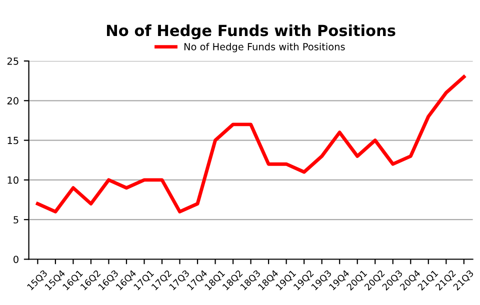 This screenshot has height=305, width=480. I want to click on y-tick-label: 5, so click(16, 220).